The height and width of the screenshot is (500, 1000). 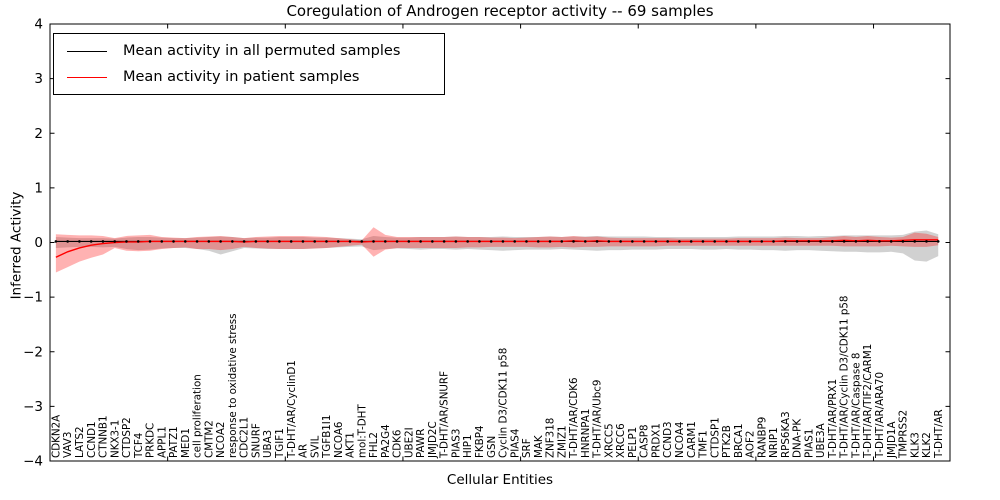 What do you see at coordinates (692, 439) in the screenshot?
I see `x-category-label: CARM1` at bounding box center [692, 439].